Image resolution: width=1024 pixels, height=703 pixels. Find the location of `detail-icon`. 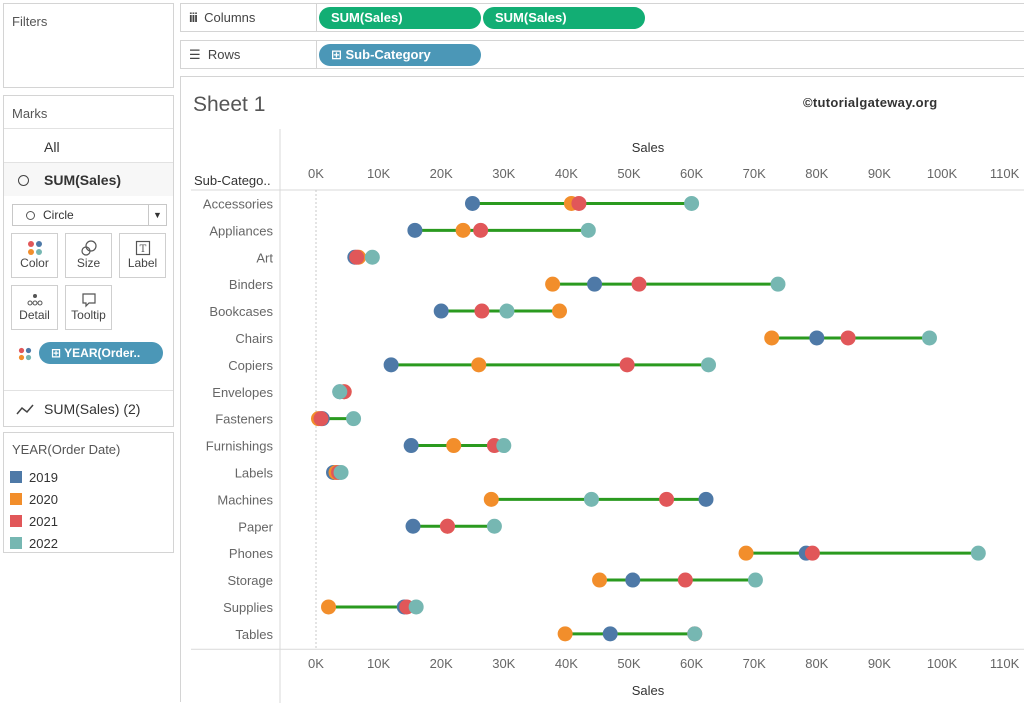

detail-icon is located at coordinates (34, 297).